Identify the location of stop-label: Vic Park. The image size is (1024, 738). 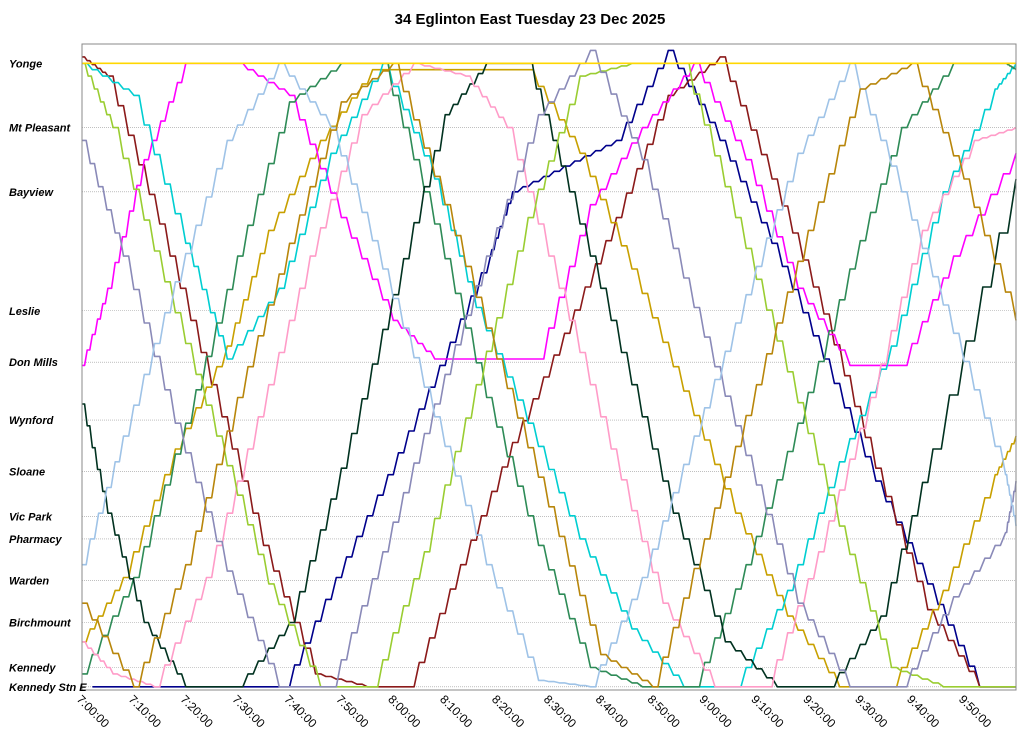
(31, 517).